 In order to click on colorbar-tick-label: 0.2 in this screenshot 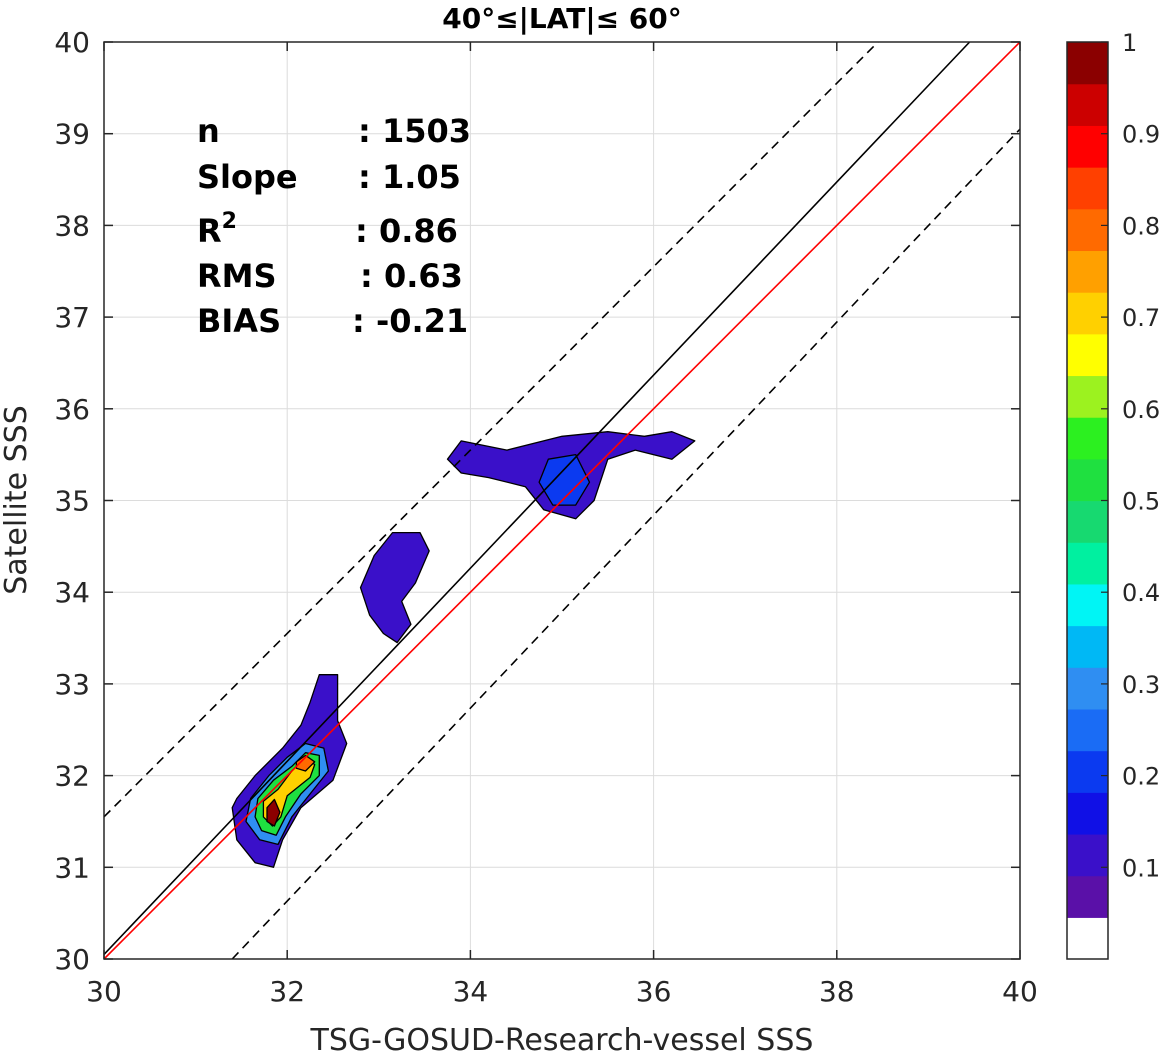, I will do `click(1141, 777)`.